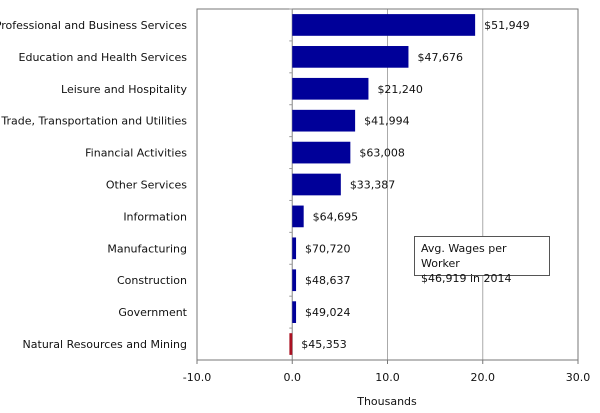 This screenshot has height=413, width=600. Describe the element at coordinates (387, 121) in the screenshot. I see `data-label: $41,994` at that location.